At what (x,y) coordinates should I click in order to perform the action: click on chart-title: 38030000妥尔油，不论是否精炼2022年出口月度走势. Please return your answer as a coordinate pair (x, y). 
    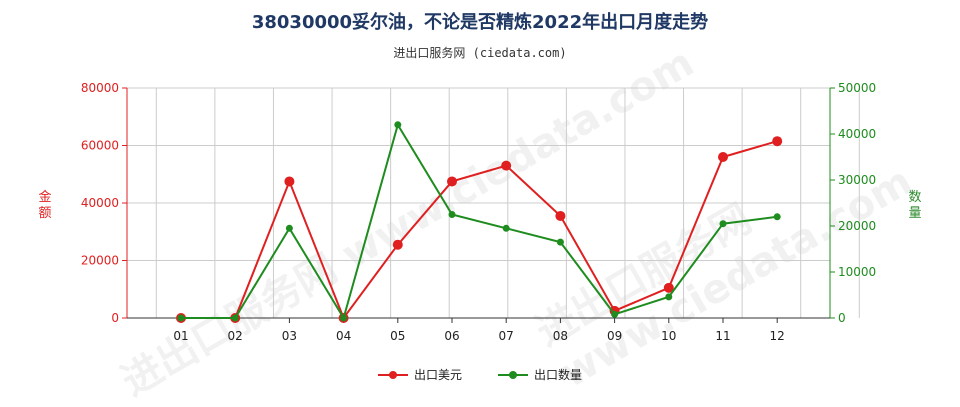
    Looking at the image, I should click on (480, 22).